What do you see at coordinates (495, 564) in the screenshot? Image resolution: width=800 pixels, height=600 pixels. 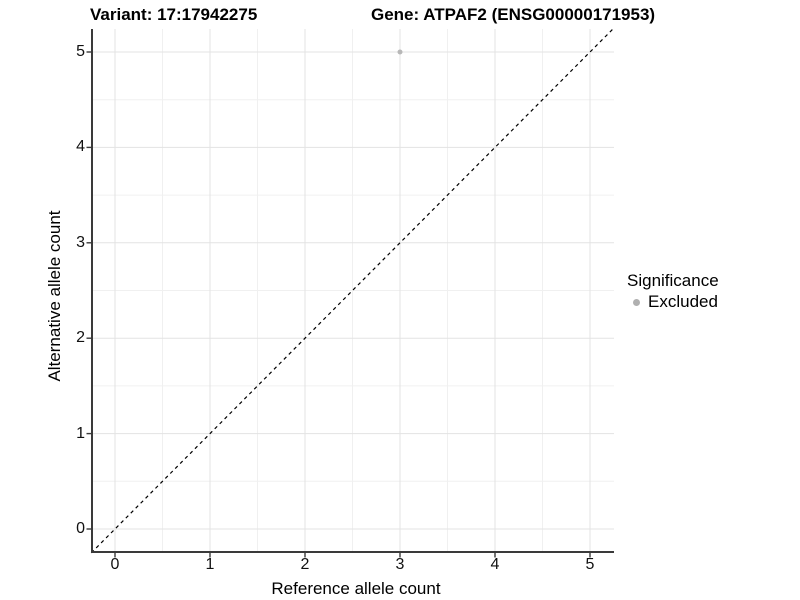 I see `x-tick-label: 4` at bounding box center [495, 564].